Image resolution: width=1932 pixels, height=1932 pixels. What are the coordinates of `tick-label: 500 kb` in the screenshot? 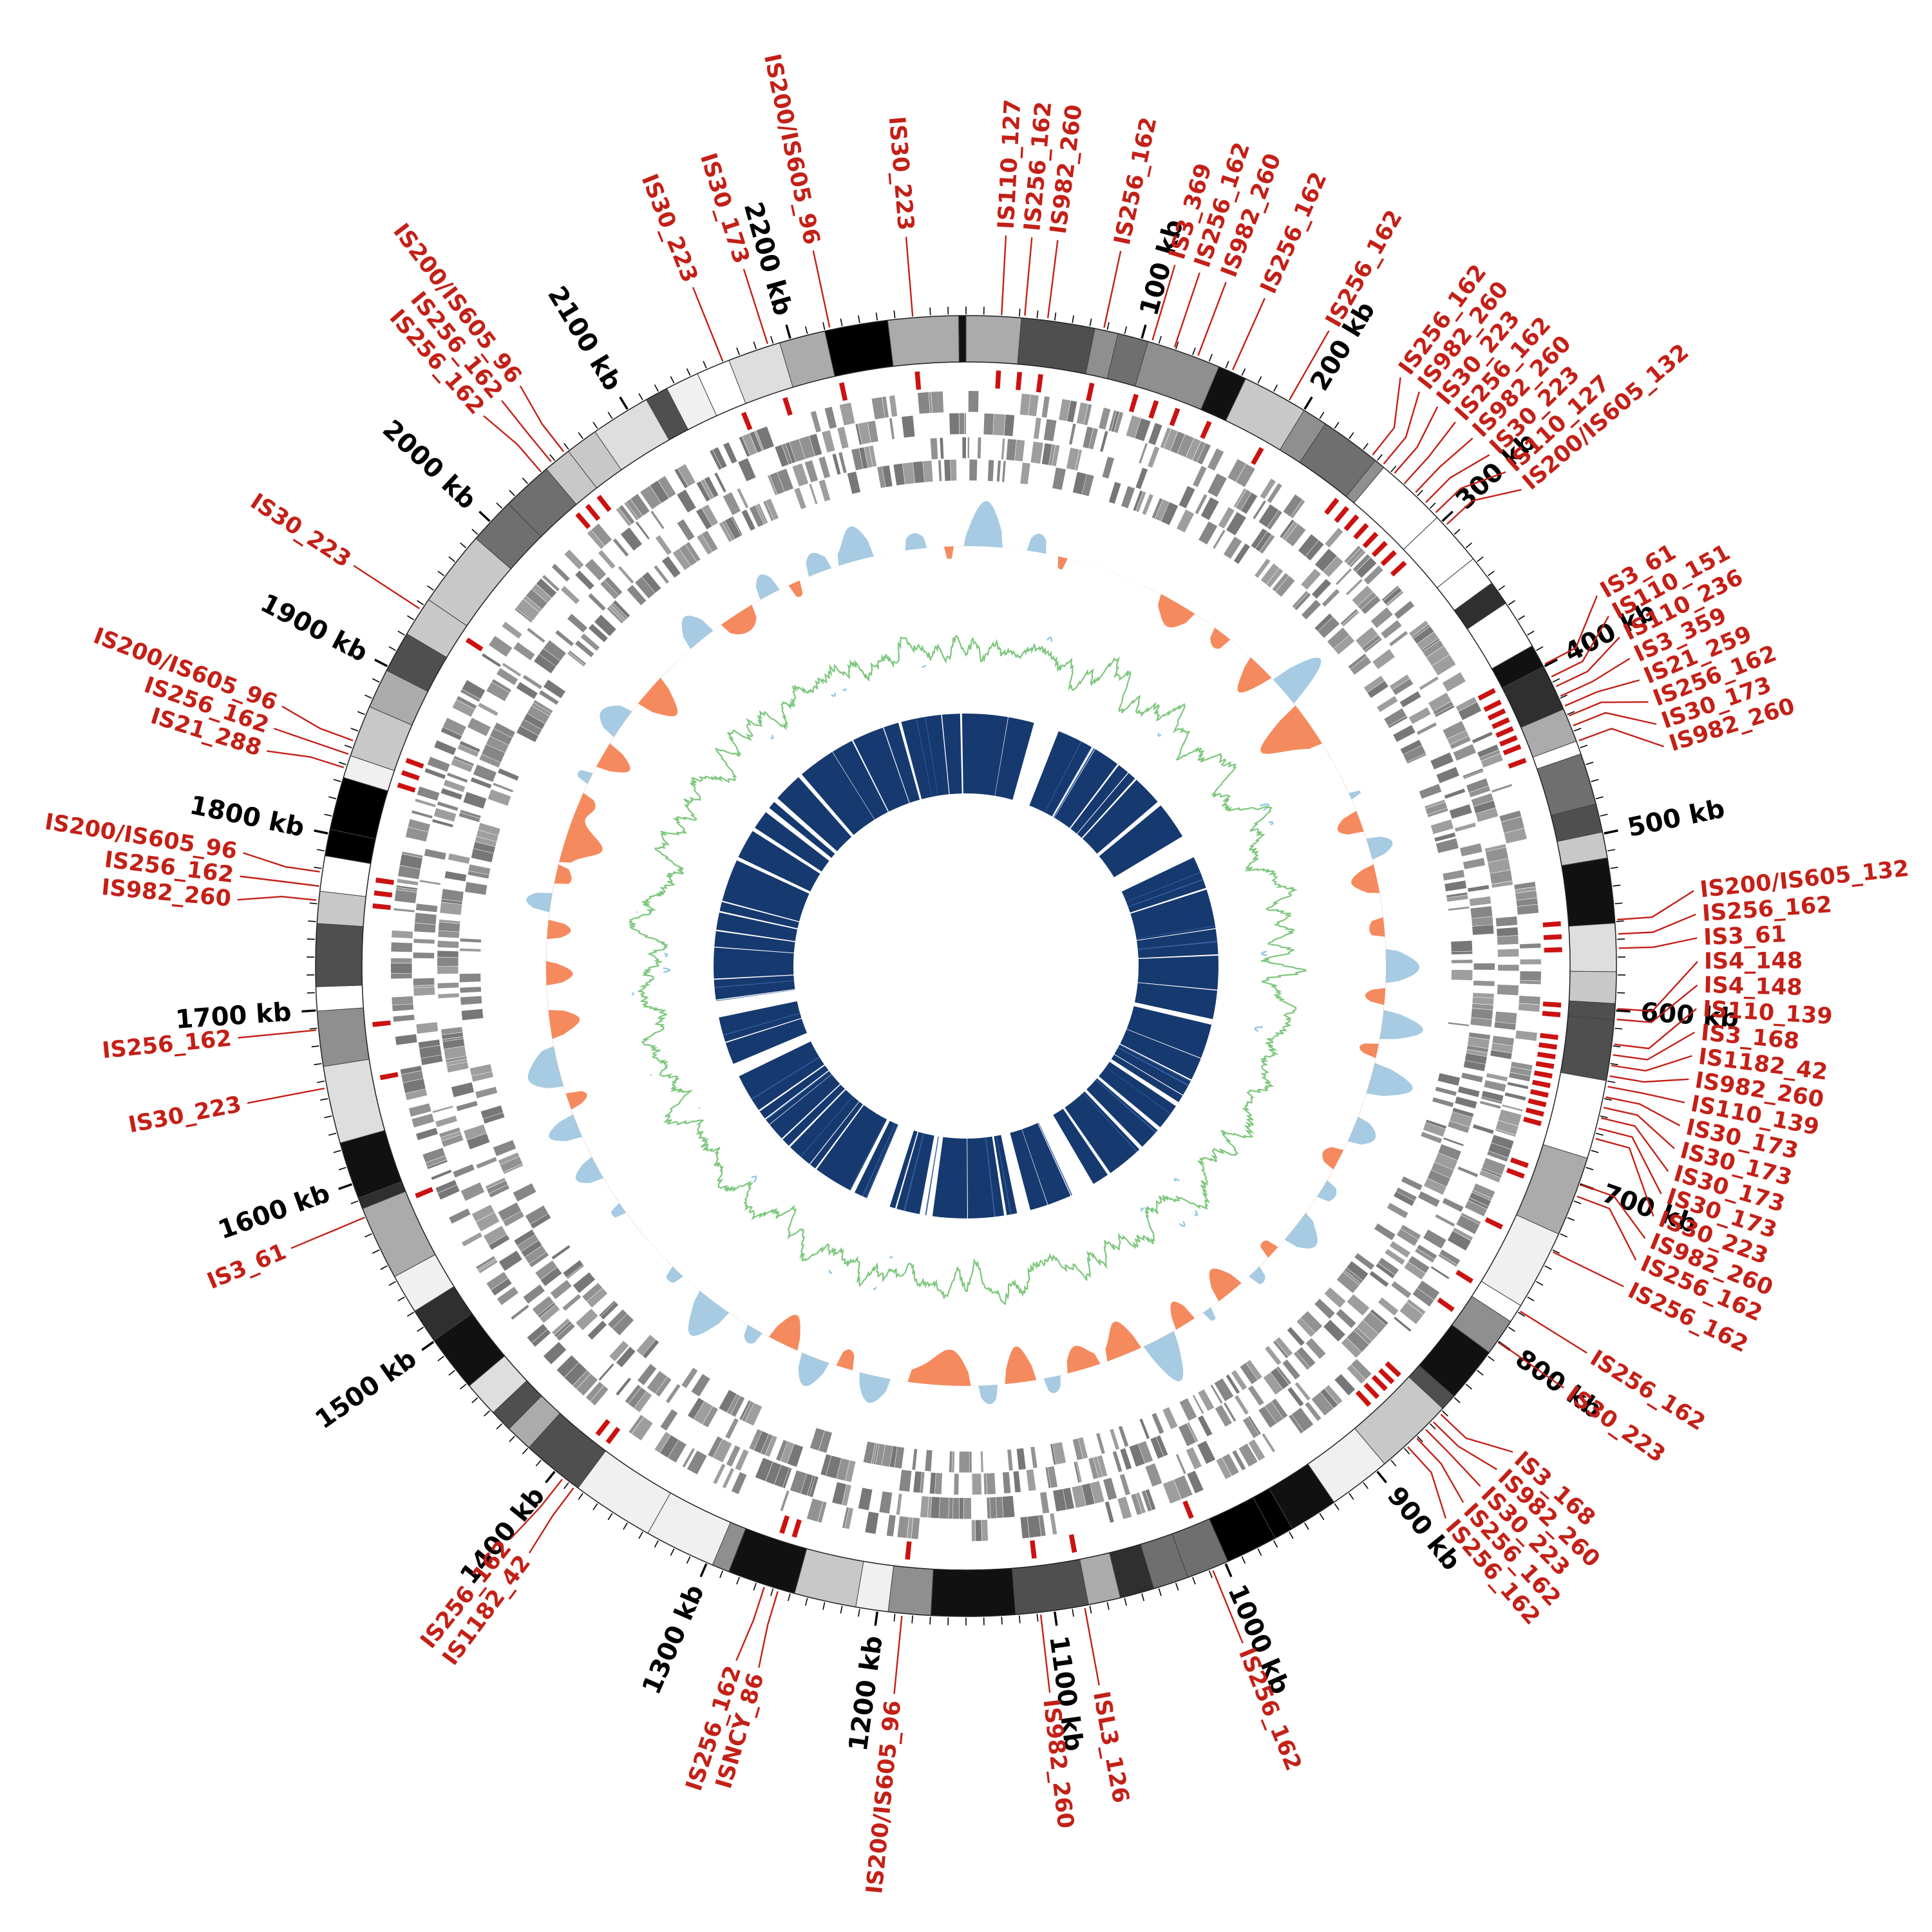 It's located at (1676, 818).